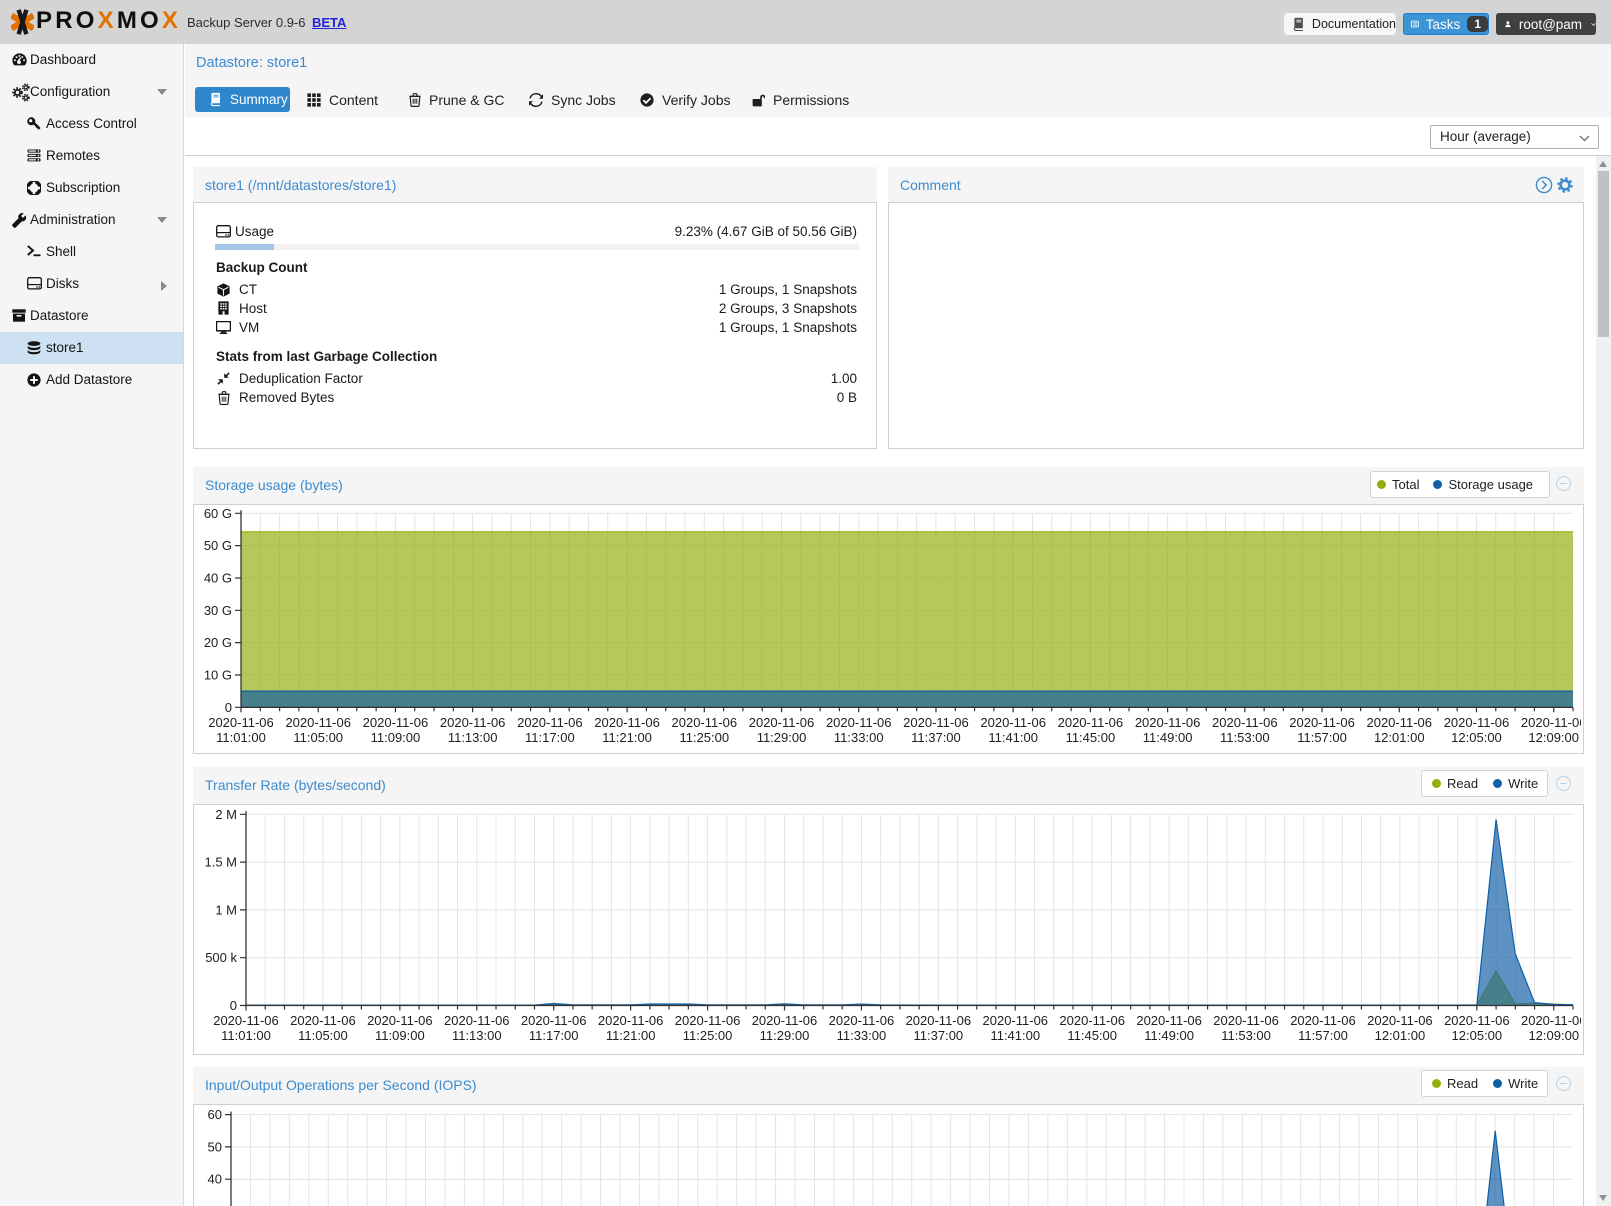  I want to click on svg-text: 60, so click(215, 1114).